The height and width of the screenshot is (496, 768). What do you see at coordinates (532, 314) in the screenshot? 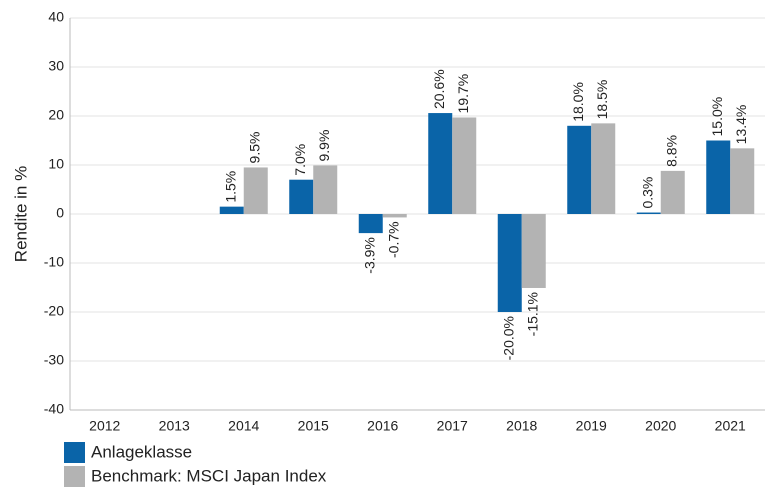
I see `data-label: -15.1%` at bounding box center [532, 314].